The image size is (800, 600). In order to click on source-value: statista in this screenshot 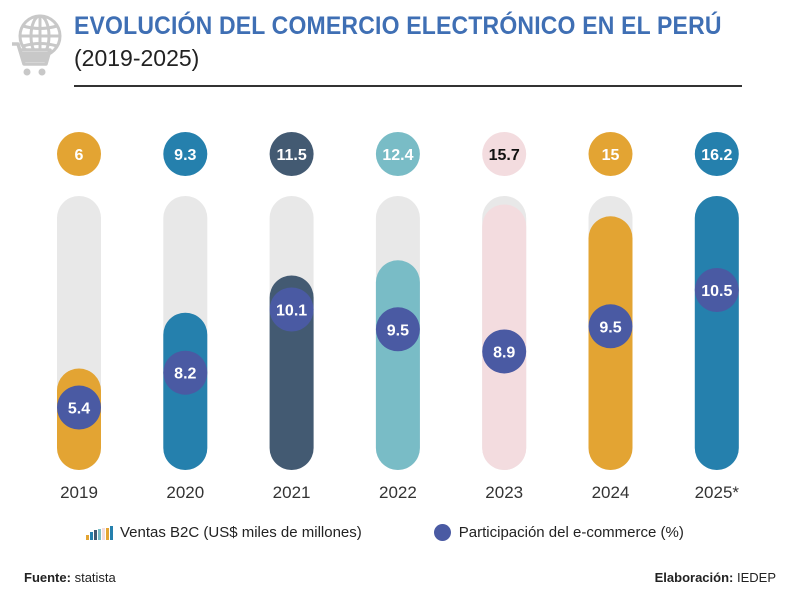, I will do `click(95, 577)`.